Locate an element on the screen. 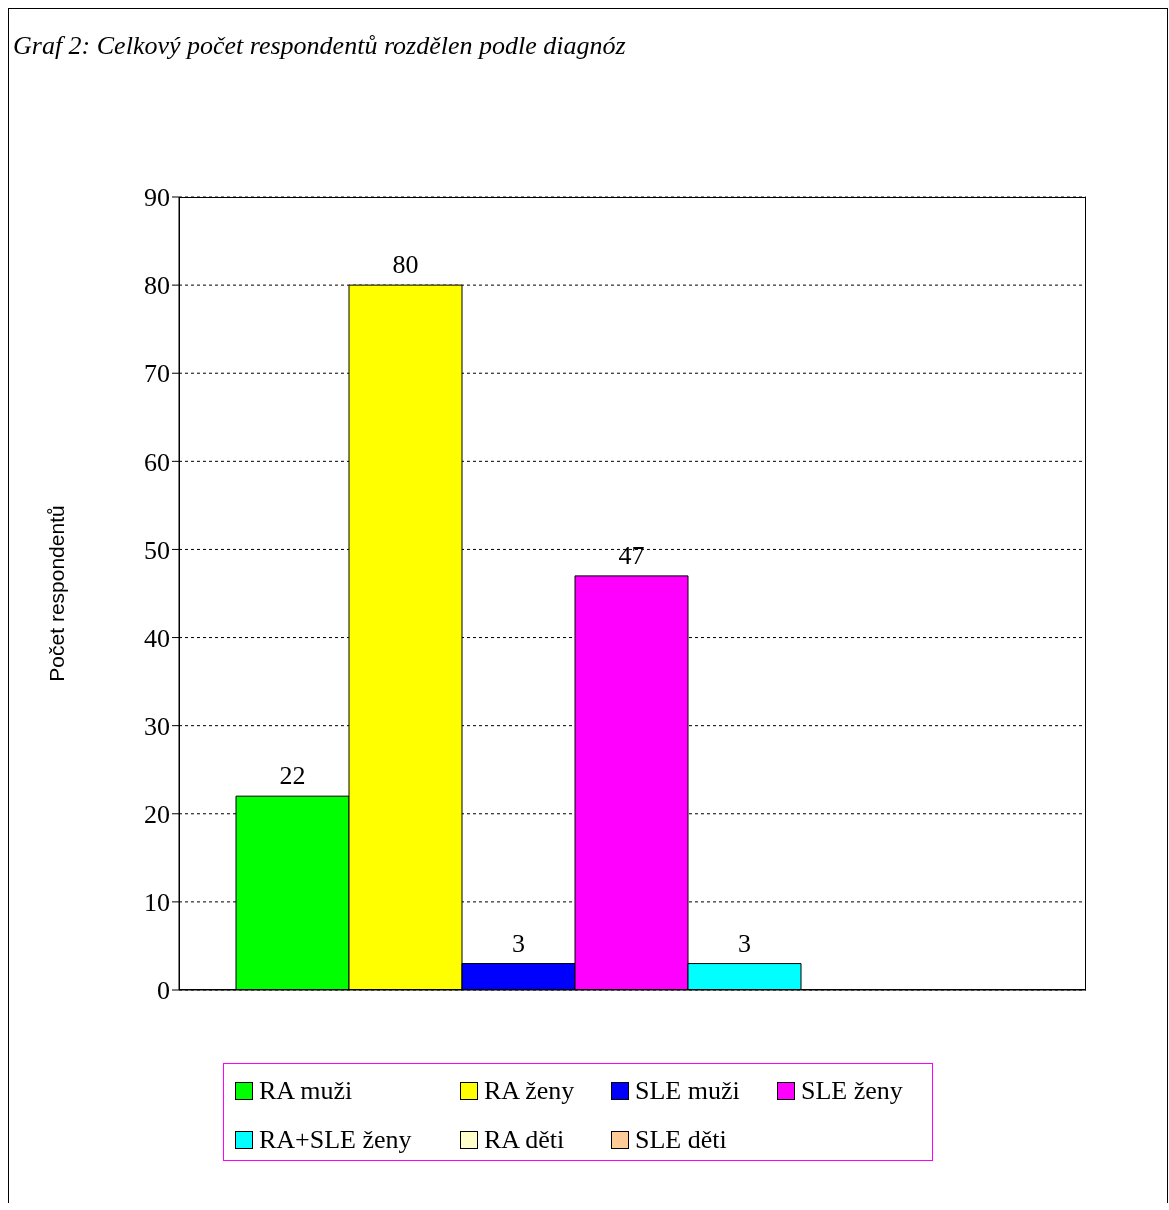 The height and width of the screenshot is (1210, 1169). chart-title: Graf 2: Celkový počet respondentů rozdělen podle diagnóz is located at coordinates (319, 46).